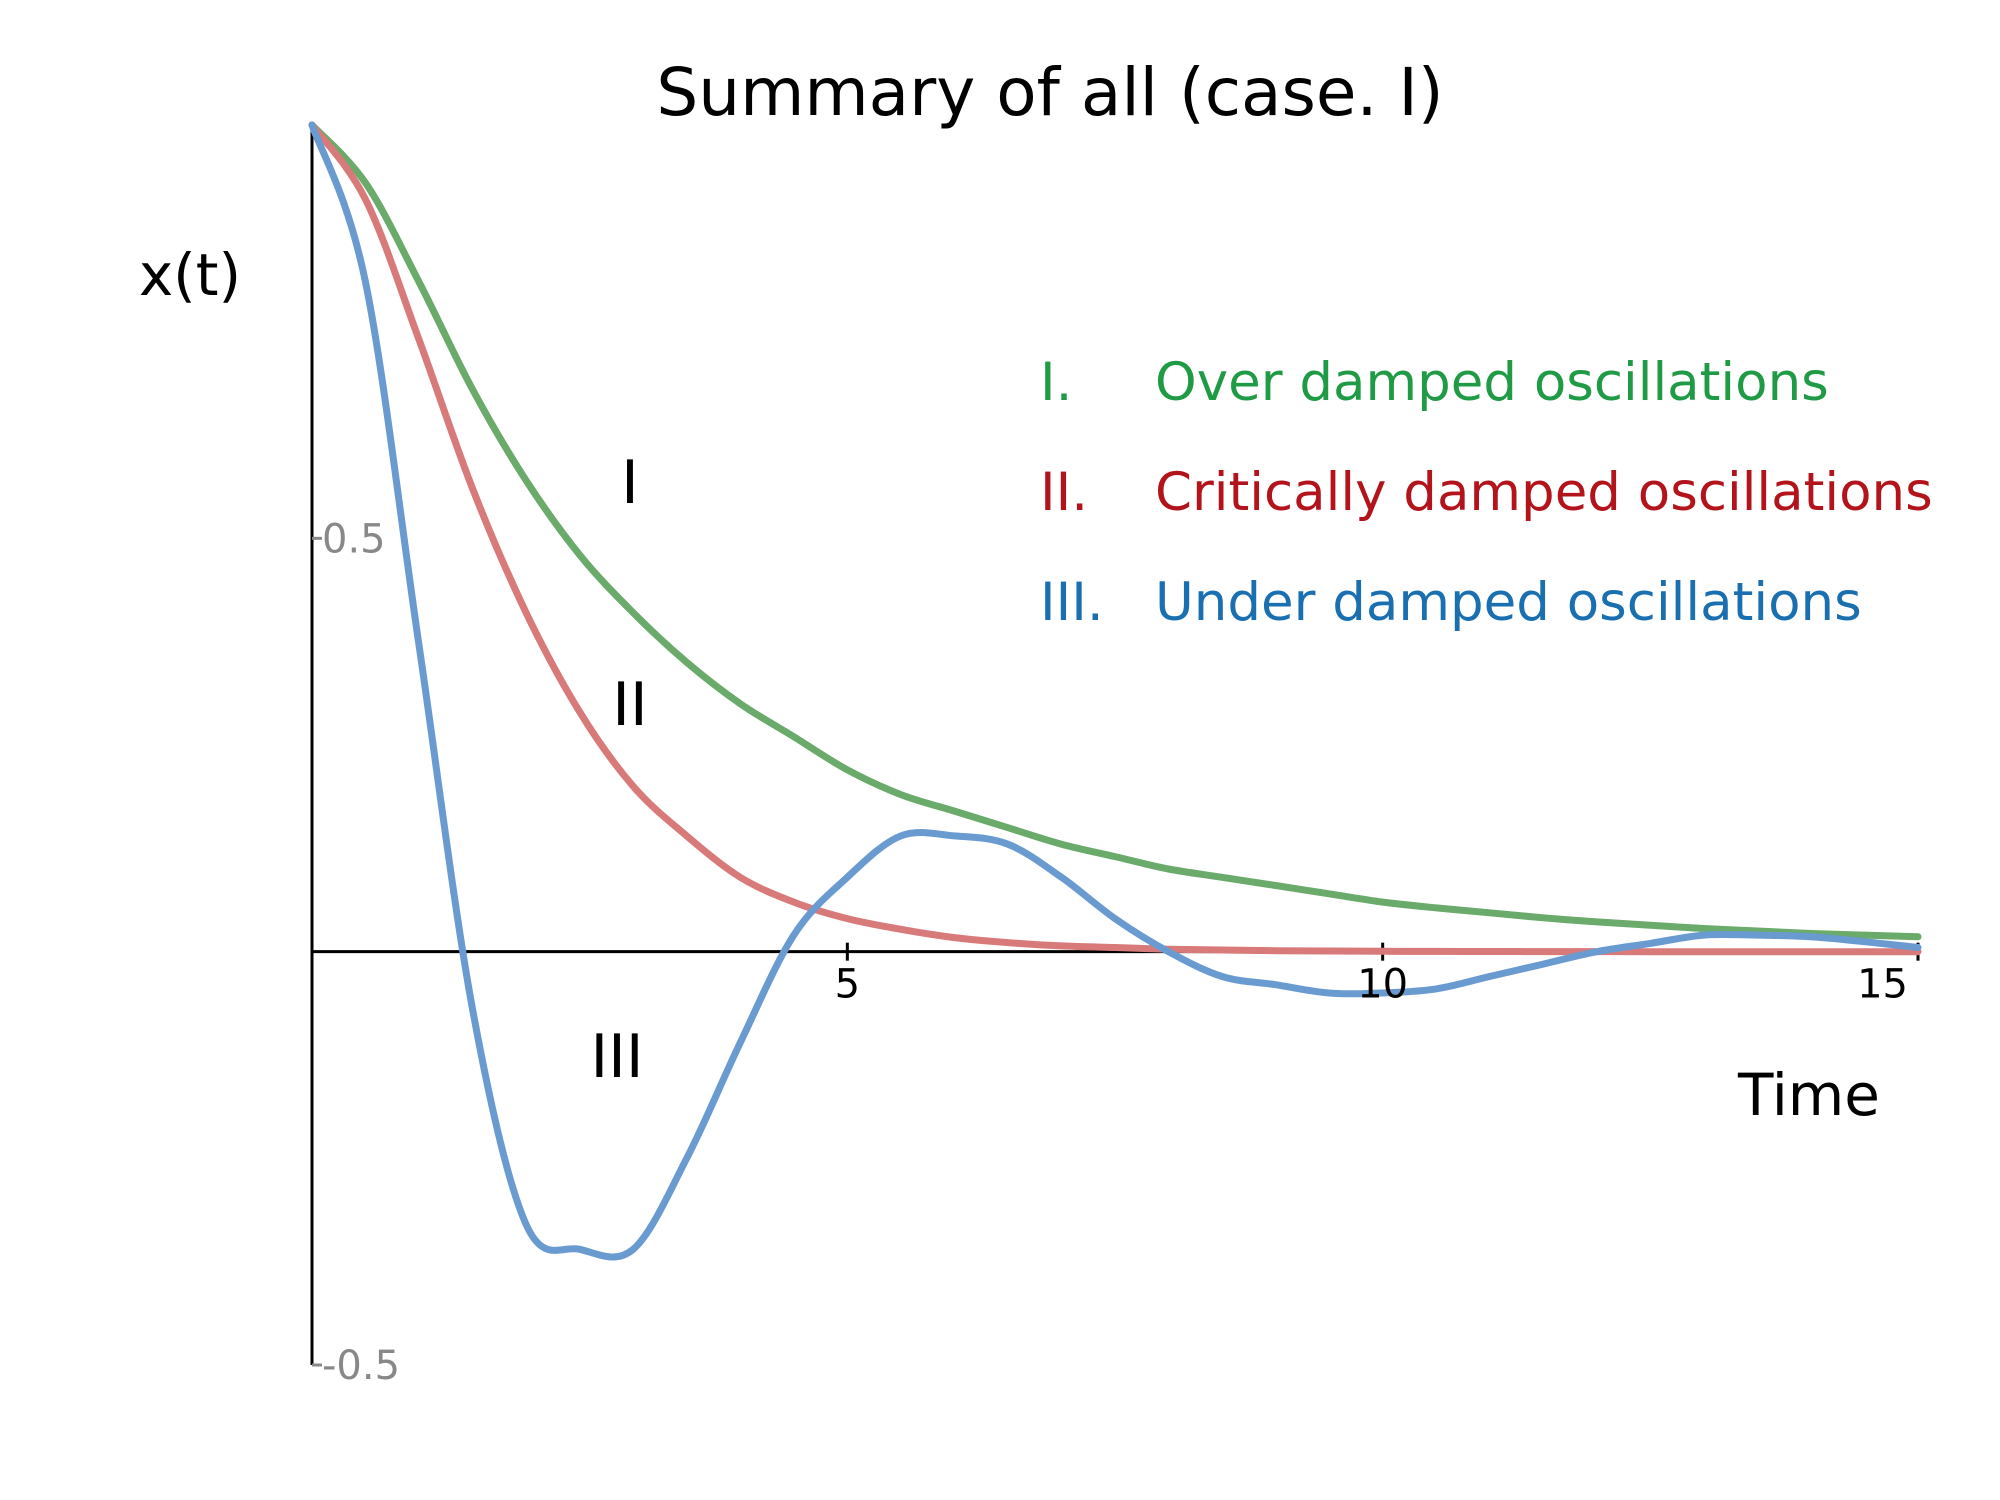  I want to click on legend-numeral-under: III., so click(1072, 602).